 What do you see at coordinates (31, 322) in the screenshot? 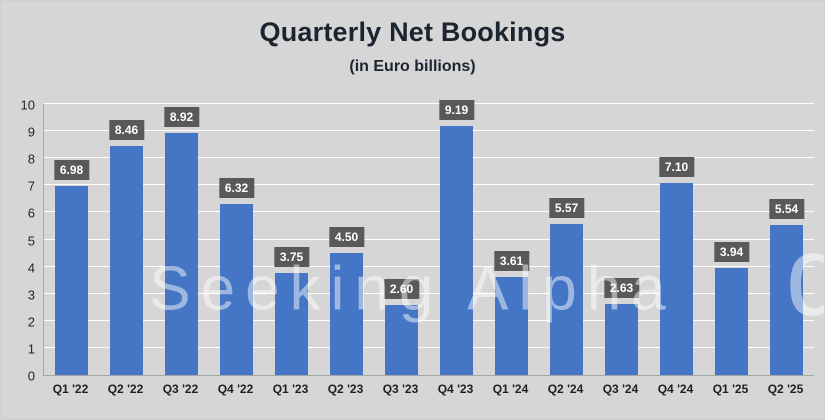
I see `y-tick-label: 2` at bounding box center [31, 322].